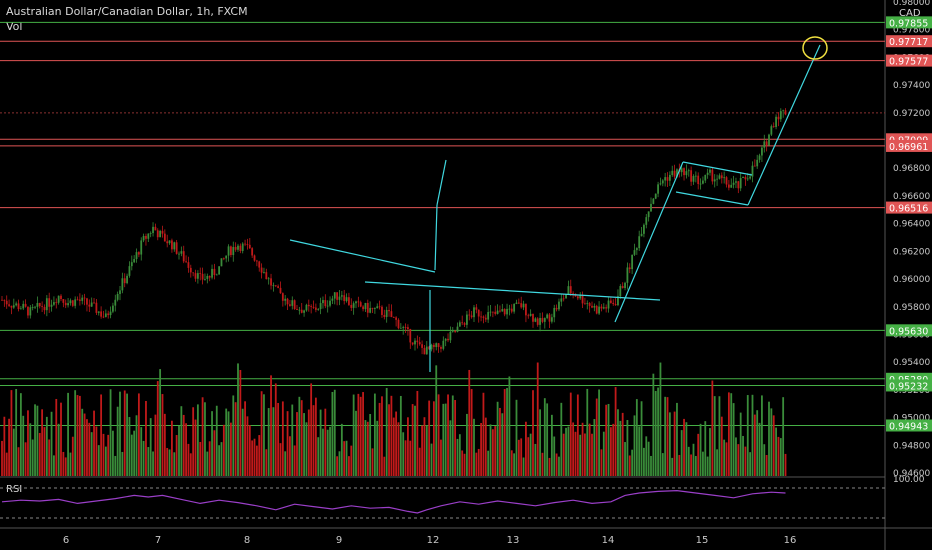  Describe the element at coordinates (911, 474) in the screenshot. I see `y-tick-0: 0.94600` at that location.